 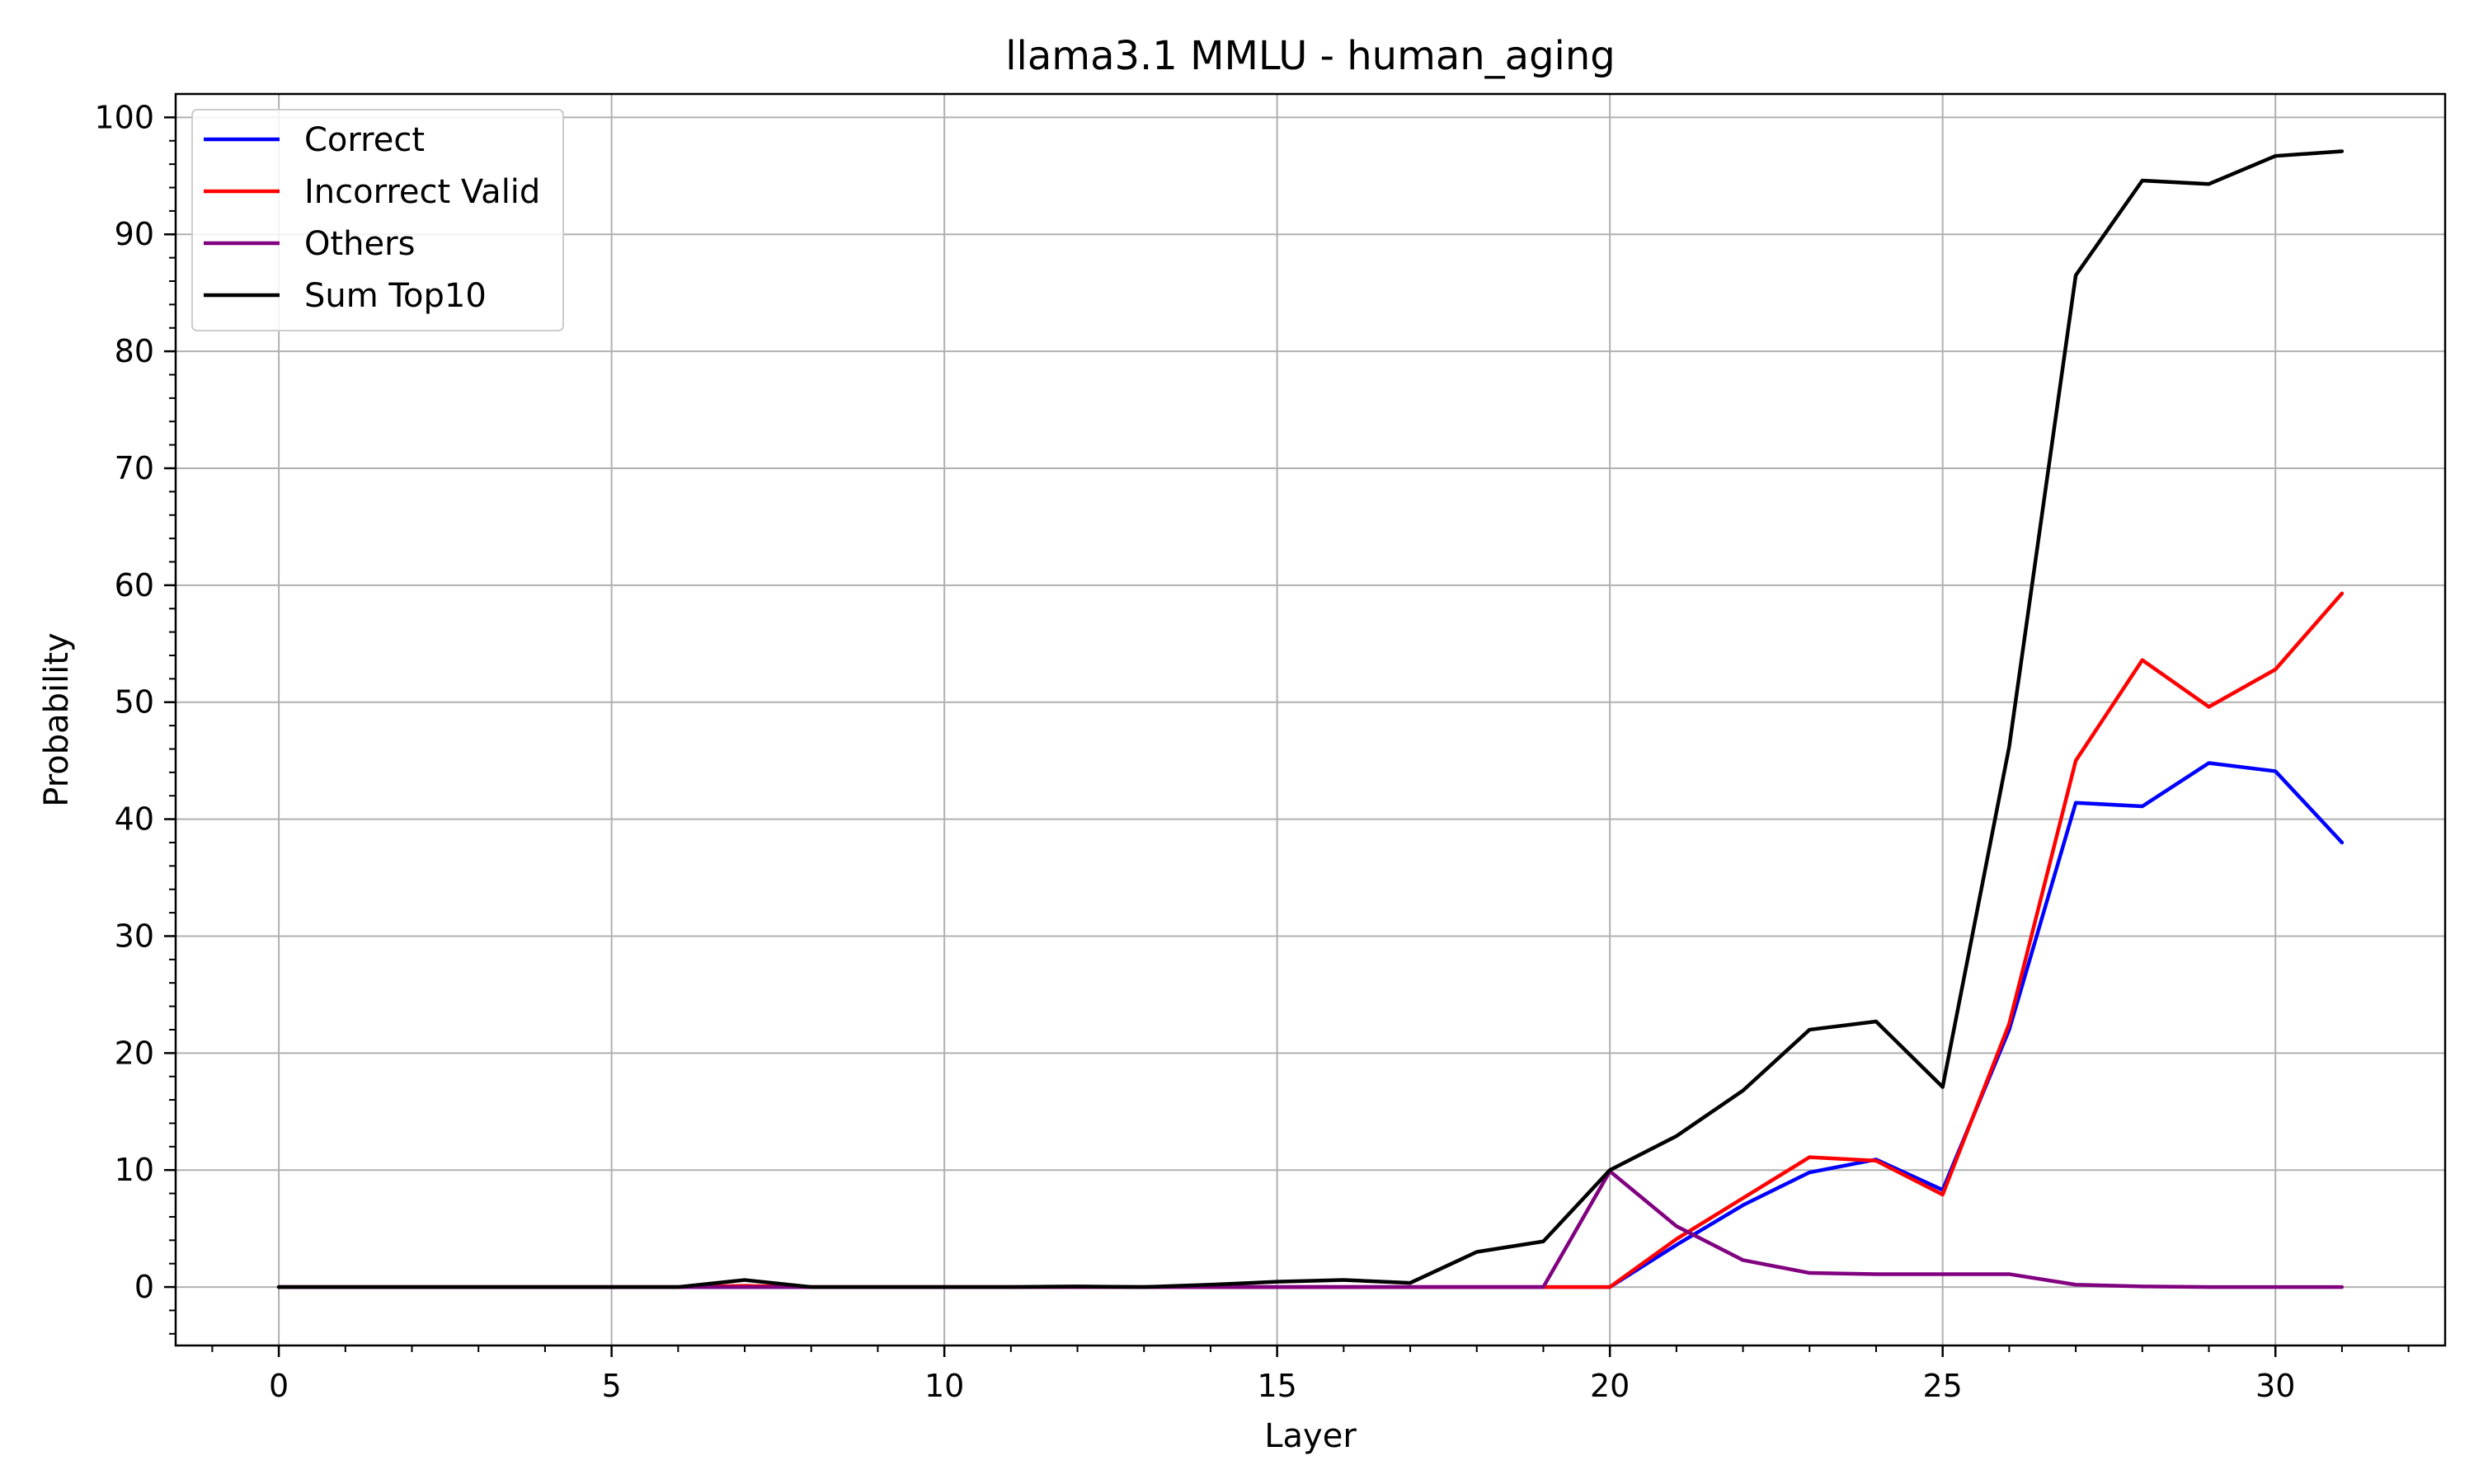 What do you see at coordinates (134, 468) in the screenshot?
I see `y-tick-label: 70` at bounding box center [134, 468].